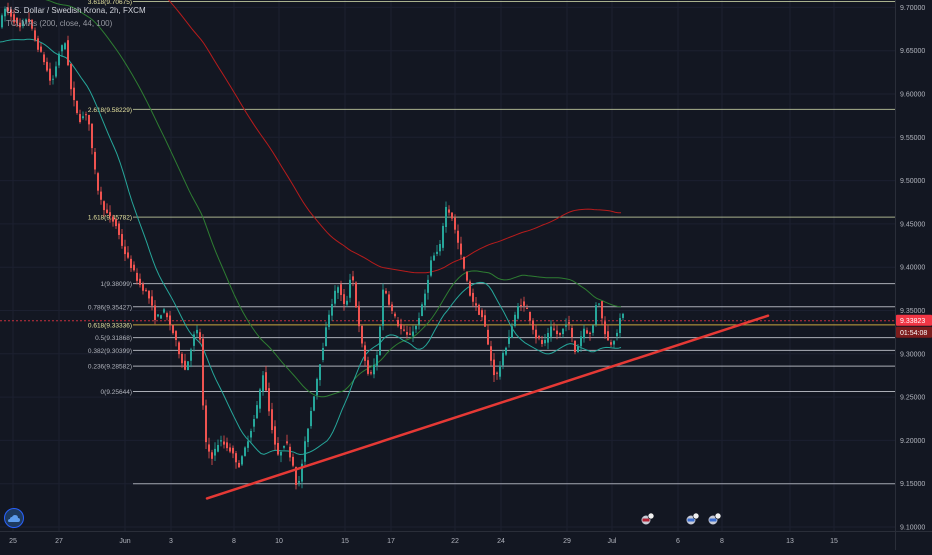 This screenshot has width=932, height=555. Describe the element at coordinates (13, 541) in the screenshot. I see `x-tick-label-0: 25` at that location.